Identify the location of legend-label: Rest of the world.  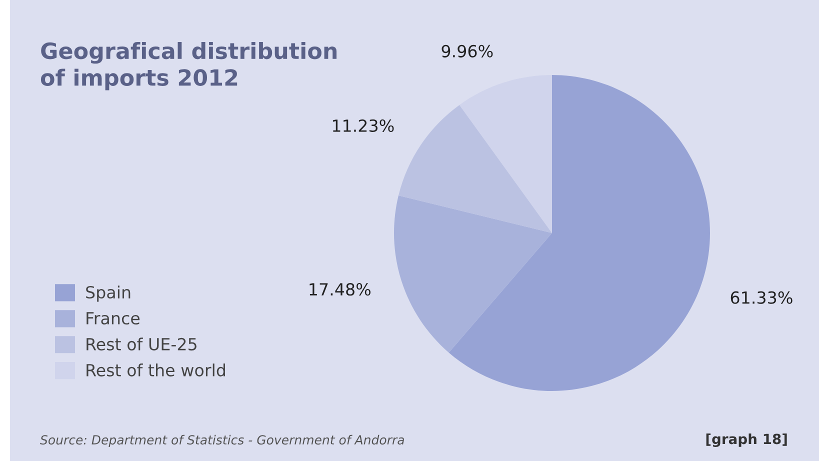
(155, 370).